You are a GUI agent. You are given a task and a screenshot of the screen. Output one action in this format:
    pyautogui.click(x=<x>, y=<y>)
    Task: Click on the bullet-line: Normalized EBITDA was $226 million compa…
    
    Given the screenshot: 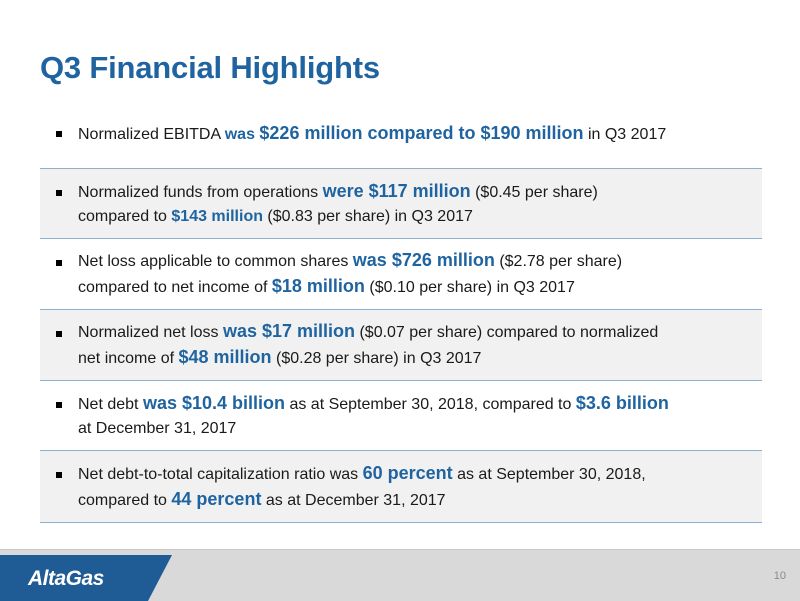 What is the action you would take?
    pyautogui.click(x=414, y=134)
    